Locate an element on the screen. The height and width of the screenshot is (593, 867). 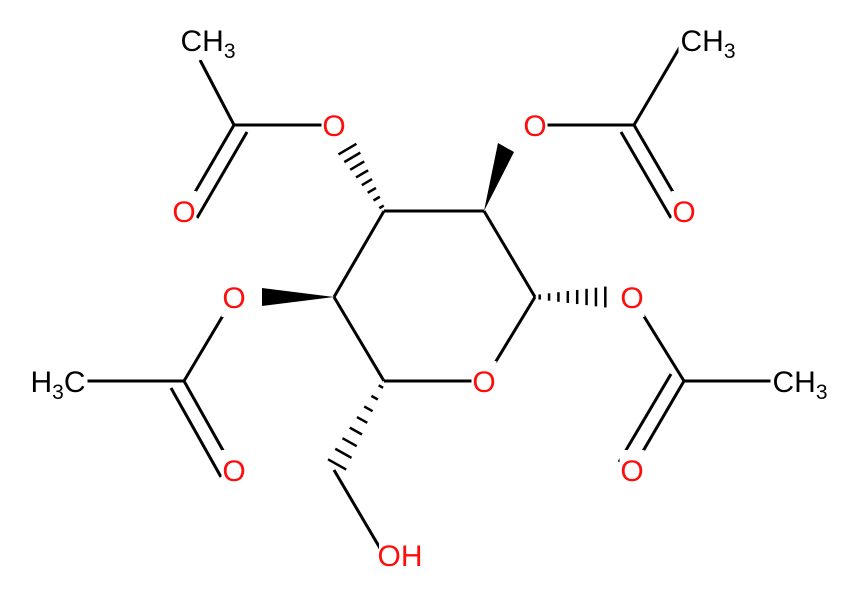
atom-label: H3C is located at coordinates (57, 385).